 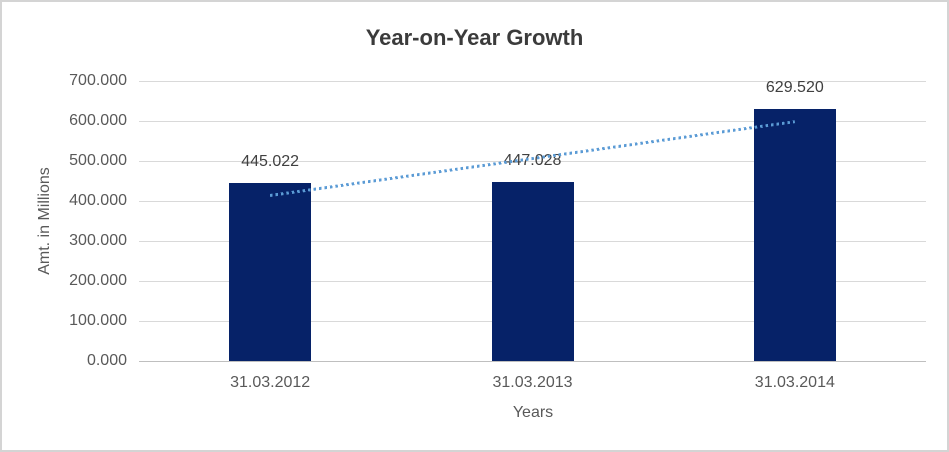 I want to click on x-tick-label: 31.03.2014, so click(x=794, y=382).